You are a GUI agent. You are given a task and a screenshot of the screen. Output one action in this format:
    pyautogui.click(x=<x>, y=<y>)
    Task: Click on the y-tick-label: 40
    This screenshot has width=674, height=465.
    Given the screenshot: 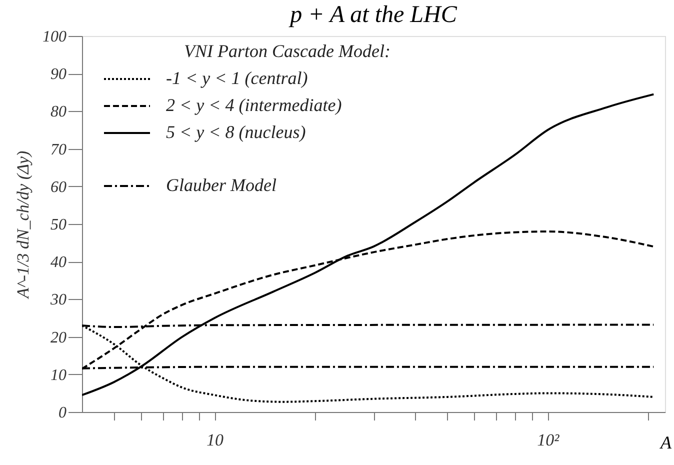 What is the action you would take?
    pyautogui.click(x=58, y=263)
    